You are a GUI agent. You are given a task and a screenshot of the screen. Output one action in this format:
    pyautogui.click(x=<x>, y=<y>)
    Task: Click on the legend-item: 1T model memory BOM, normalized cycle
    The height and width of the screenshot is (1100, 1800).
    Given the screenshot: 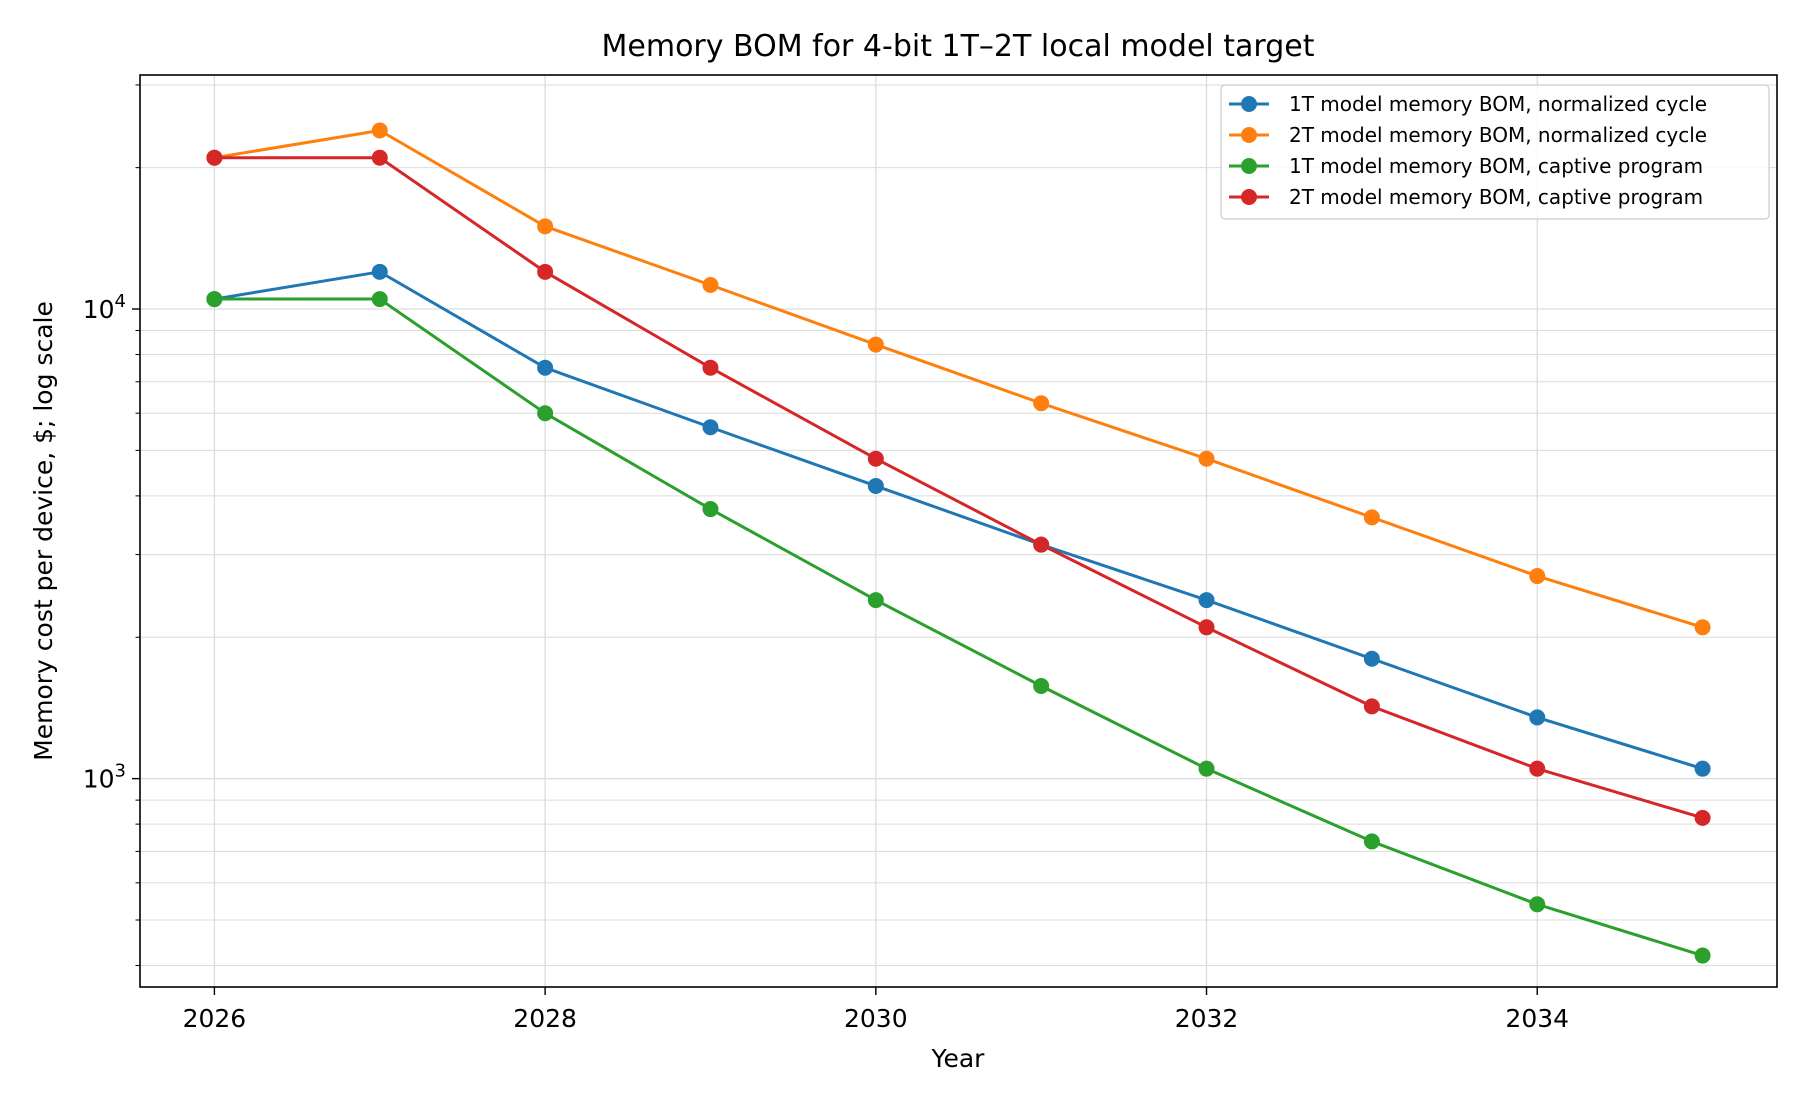 What is the action you would take?
    pyautogui.click(x=1468, y=104)
    